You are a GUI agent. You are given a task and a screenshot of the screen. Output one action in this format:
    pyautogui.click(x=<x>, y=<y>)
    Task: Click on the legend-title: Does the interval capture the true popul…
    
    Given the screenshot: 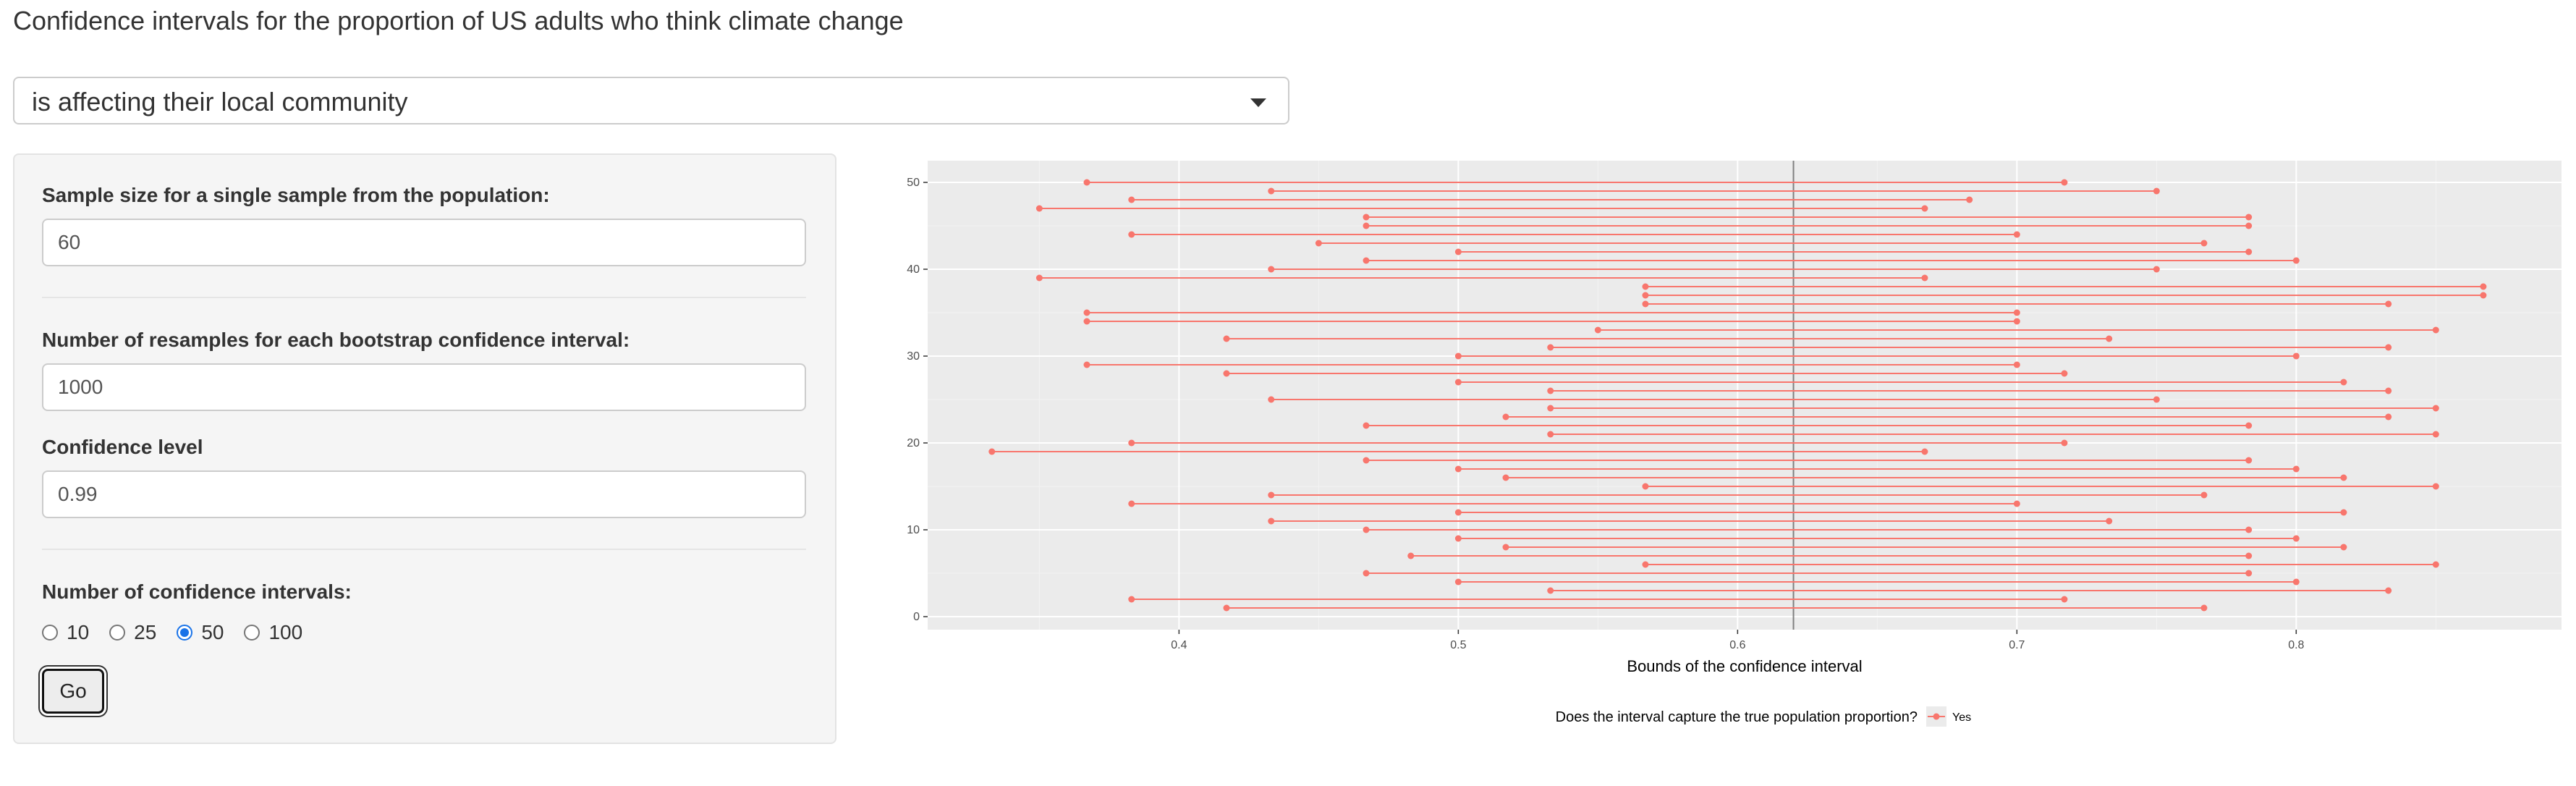 What is the action you would take?
    pyautogui.click(x=1737, y=717)
    